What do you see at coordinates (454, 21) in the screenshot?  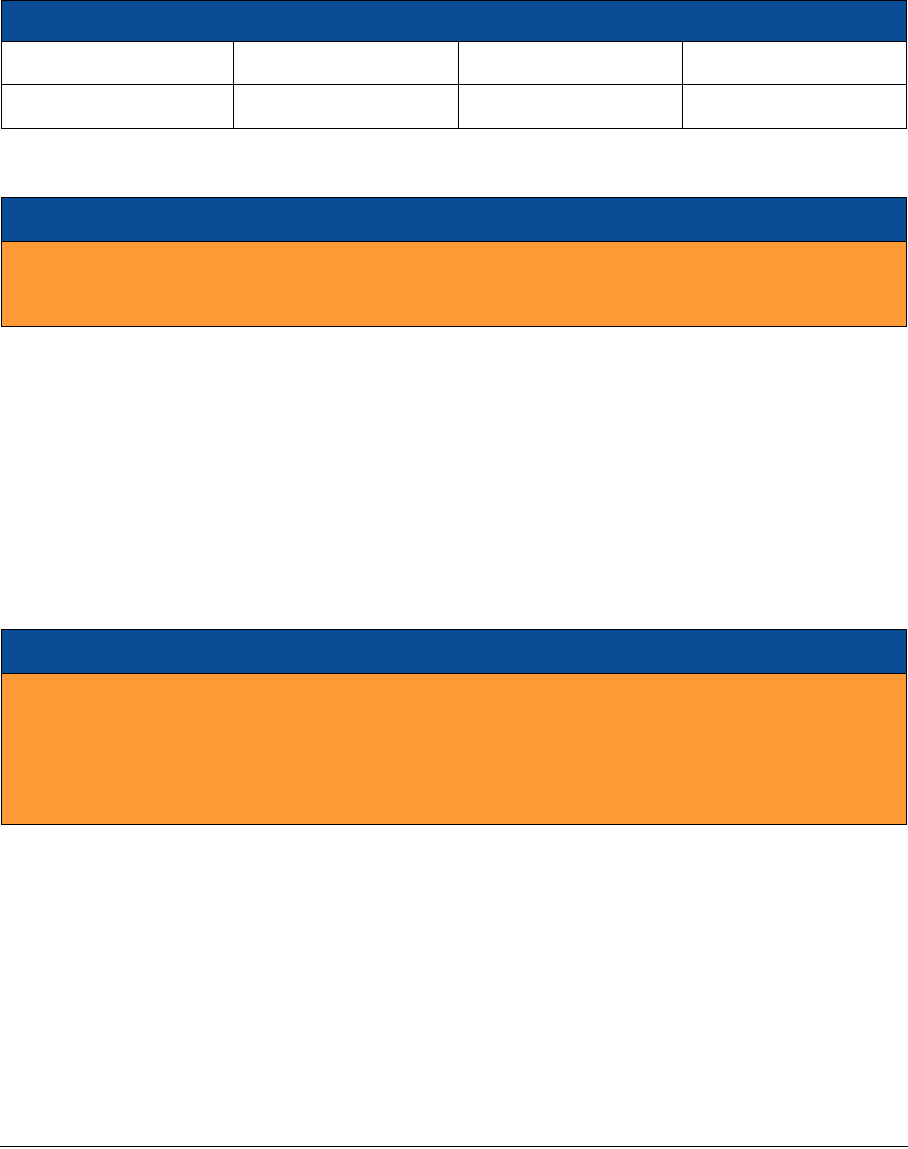 I see `table-header` at bounding box center [454, 21].